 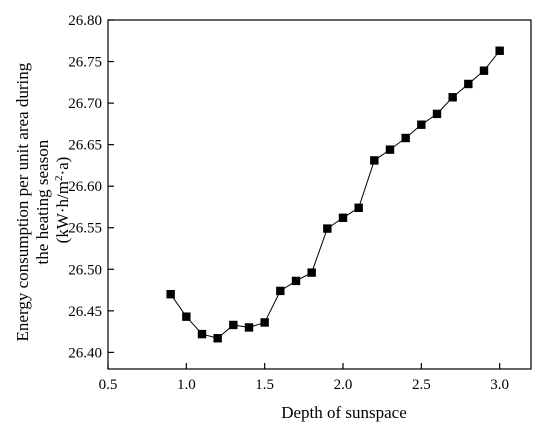 I want to click on x-tick-label: 3.0, so click(x=499, y=385).